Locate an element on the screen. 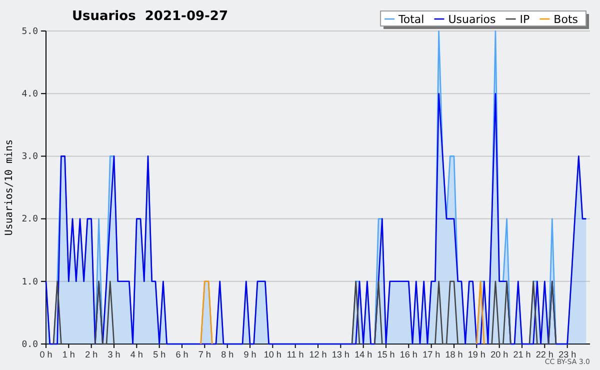 The width and height of the screenshot is (600, 370). x-tick-label: 12 h is located at coordinates (318, 354).